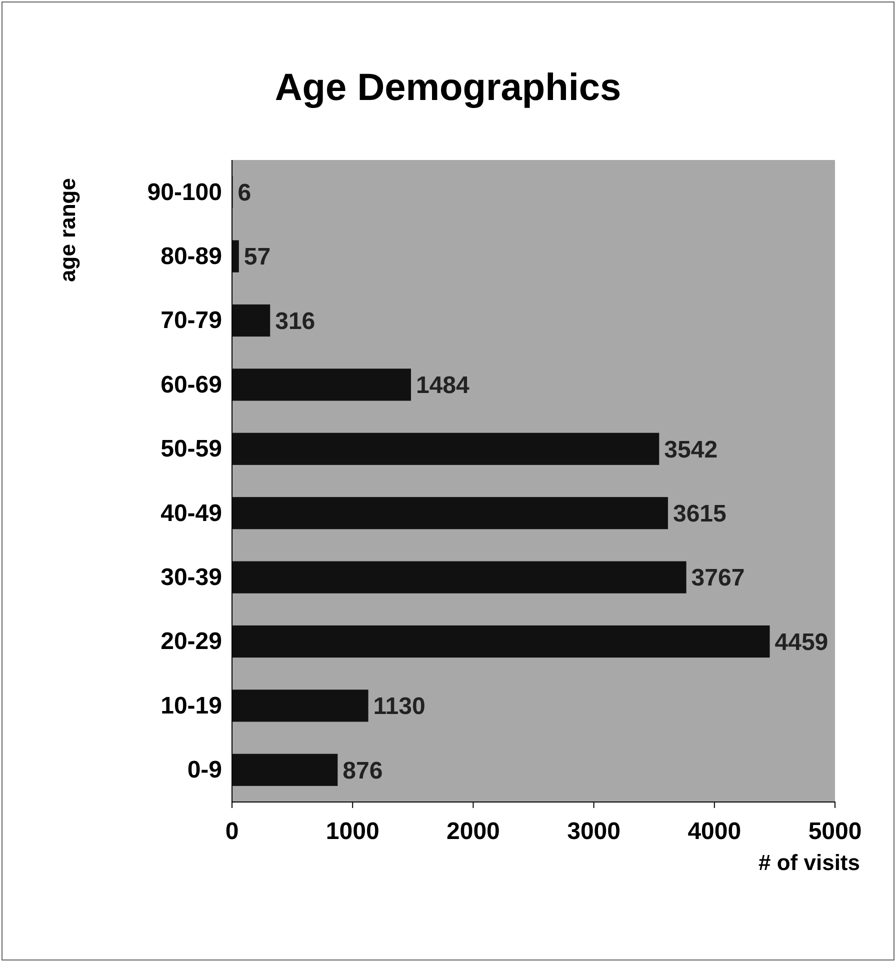  What do you see at coordinates (443, 386) in the screenshot?
I see `data-label: 1484` at bounding box center [443, 386].